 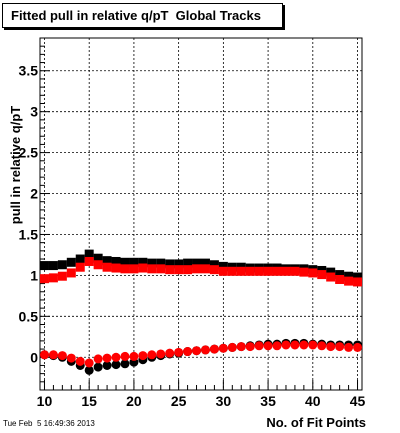 I want to click on y-axis-title: pull in relative q/pT, so click(x=15, y=165).